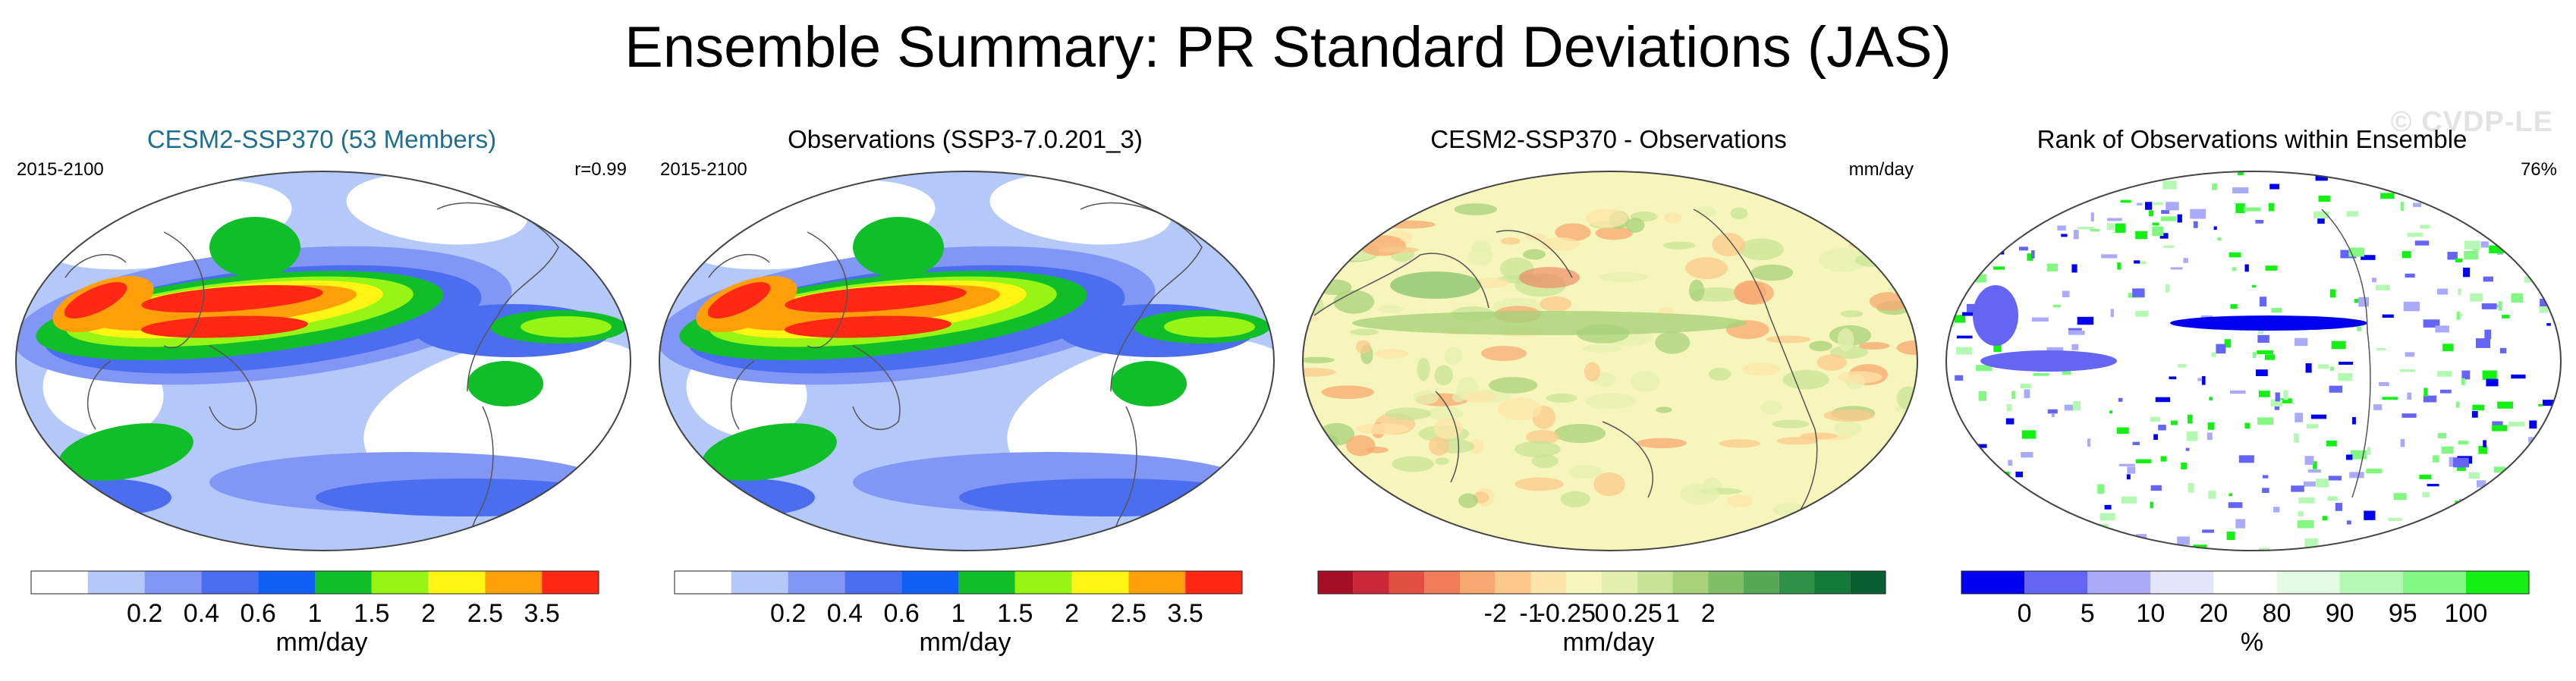  What do you see at coordinates (1881, 169) in the screenshot?
I see `stat-label: mm/day` at bounding box center [1881, 169].